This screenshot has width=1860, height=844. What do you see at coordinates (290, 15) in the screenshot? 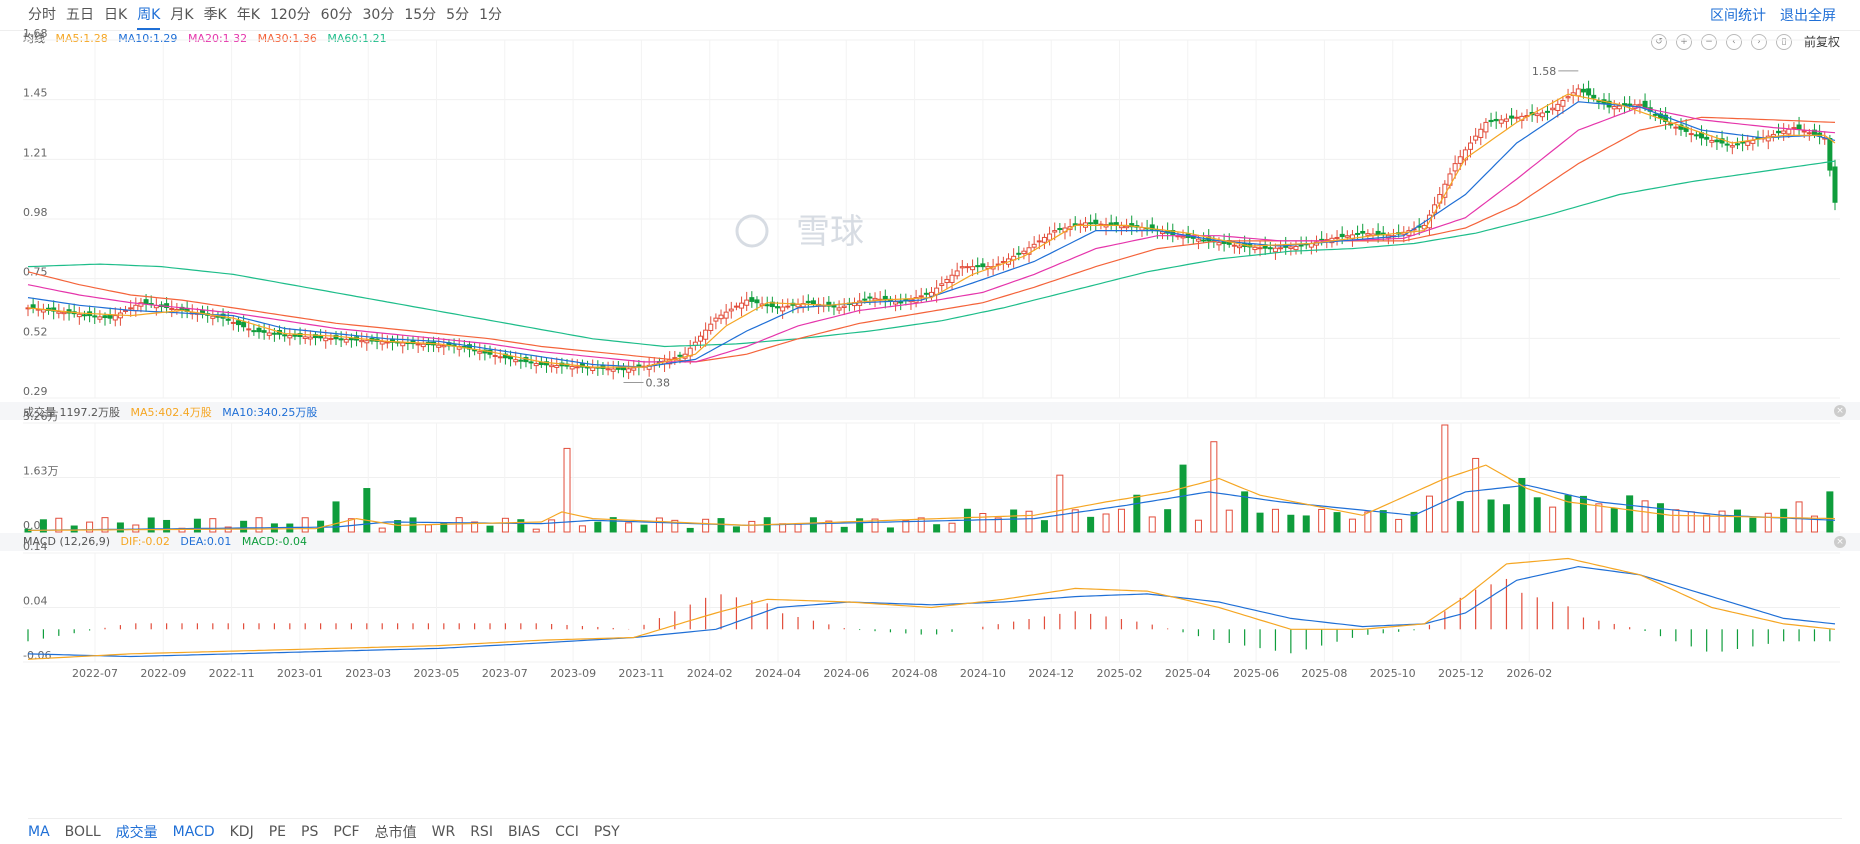
I see `period-tab-7: 120分` at bounding box center [290, 15].